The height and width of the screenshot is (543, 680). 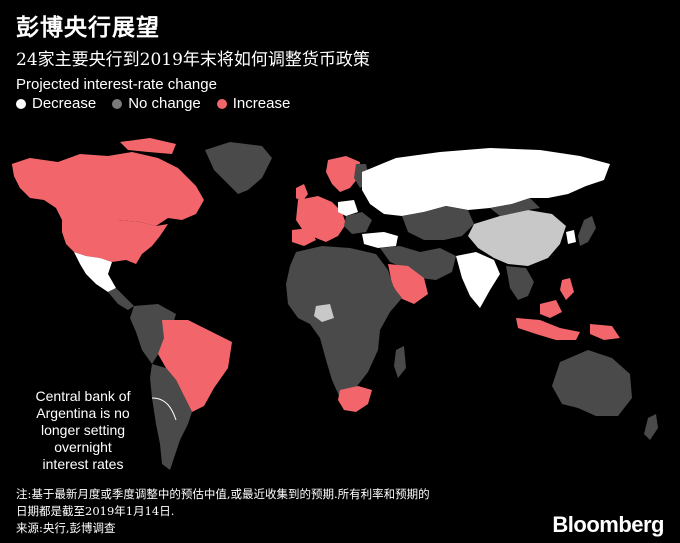 I want to click on legend-label-no-change: No change, so click(x=164, y=103).